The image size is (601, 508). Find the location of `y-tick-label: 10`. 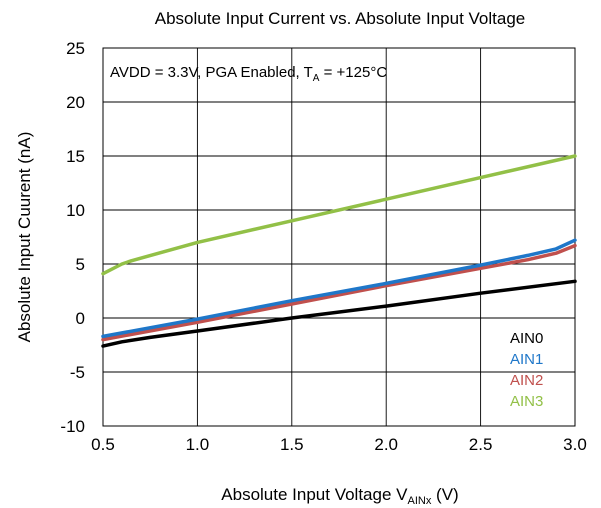

y-tick-label: 10 is located at coordinates (75, 210).